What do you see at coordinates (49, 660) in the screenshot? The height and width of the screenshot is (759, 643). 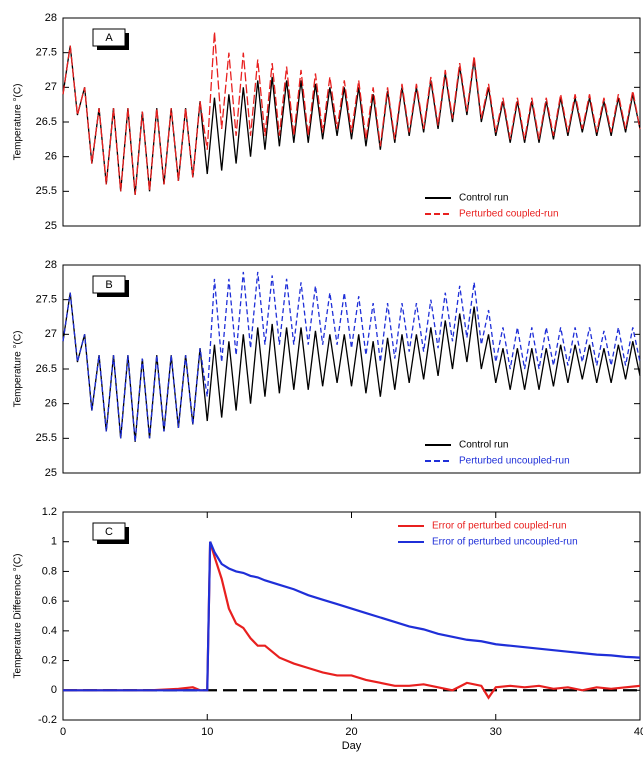 I see `y-tick-label: 0.2` at bounding box center [49, 660].